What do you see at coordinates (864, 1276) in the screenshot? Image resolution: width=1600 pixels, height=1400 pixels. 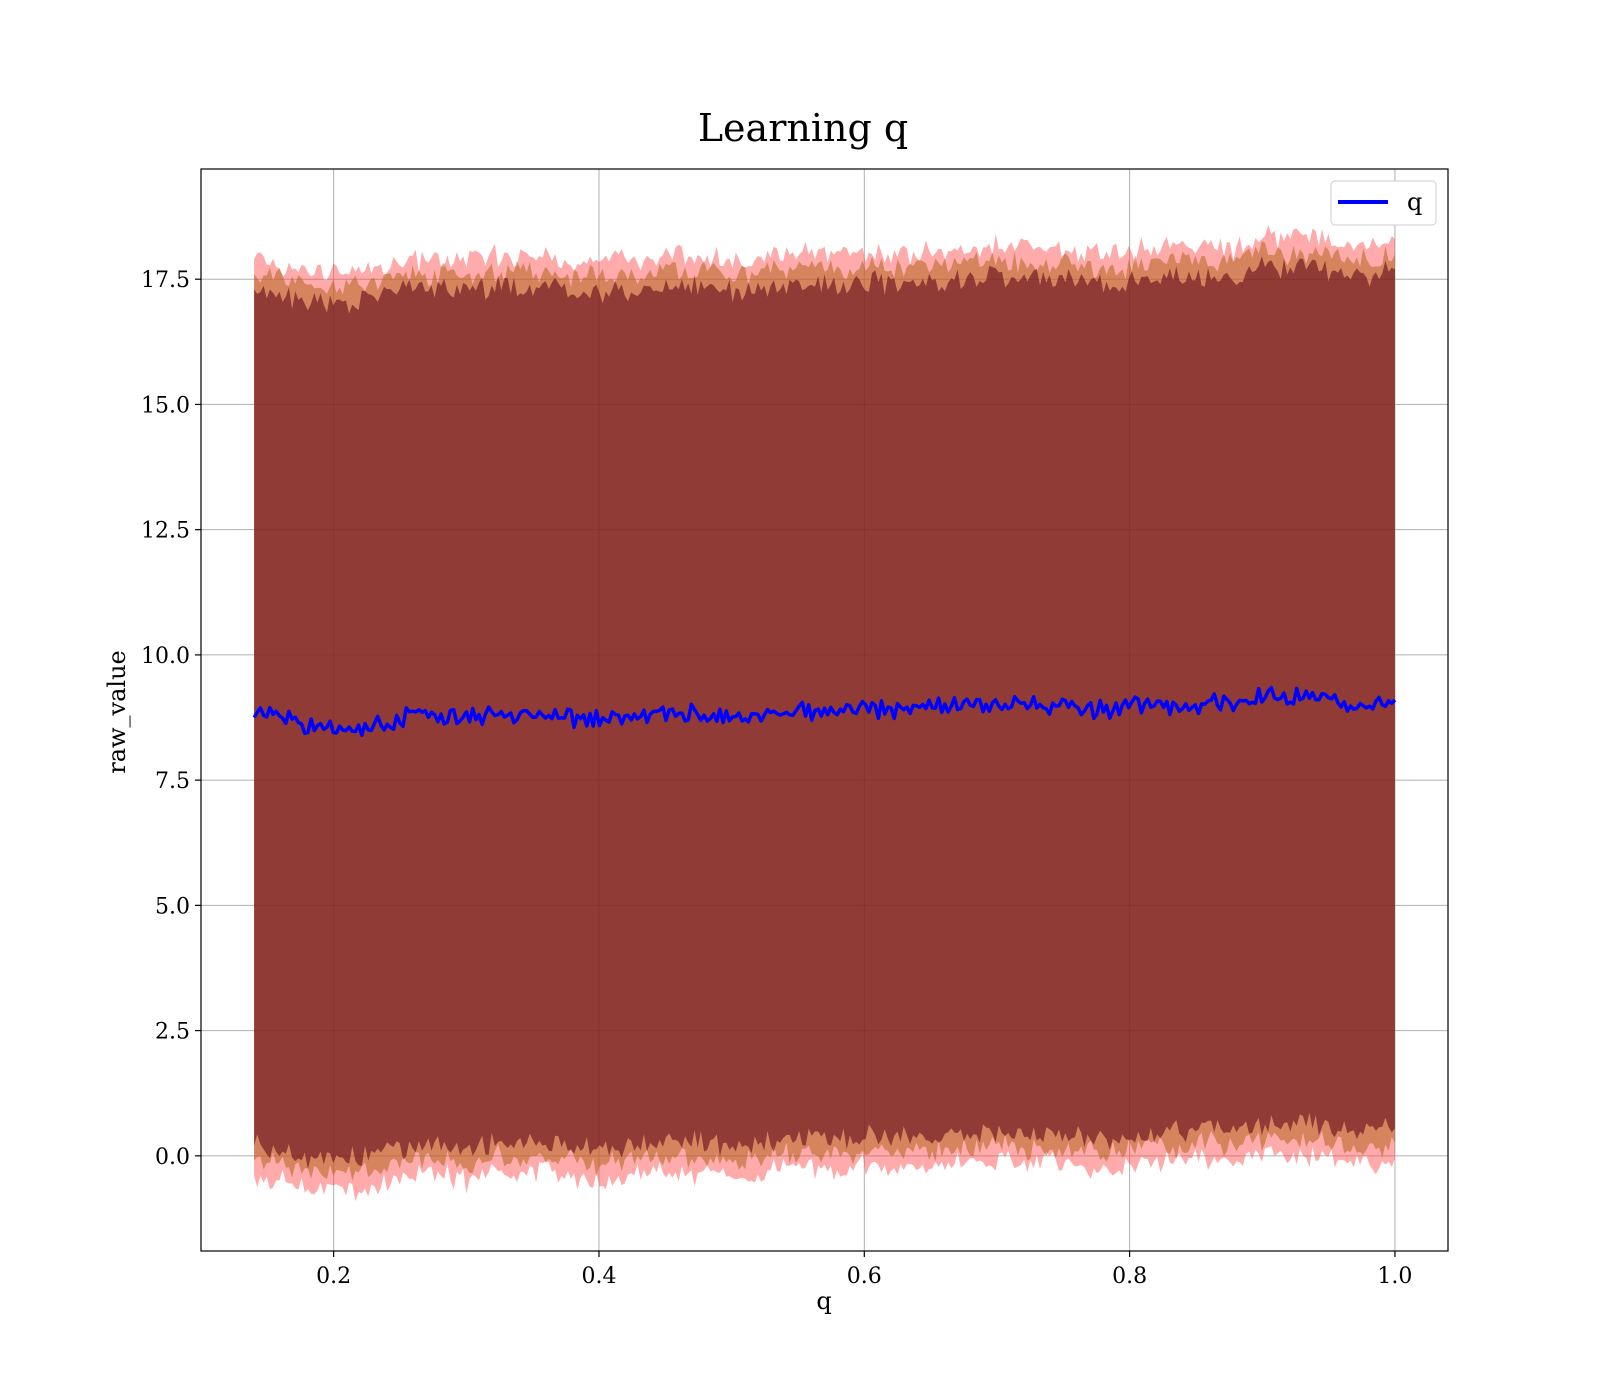 I see `x-tick-label-2: 0.6` at bounding box center [864, 1276].